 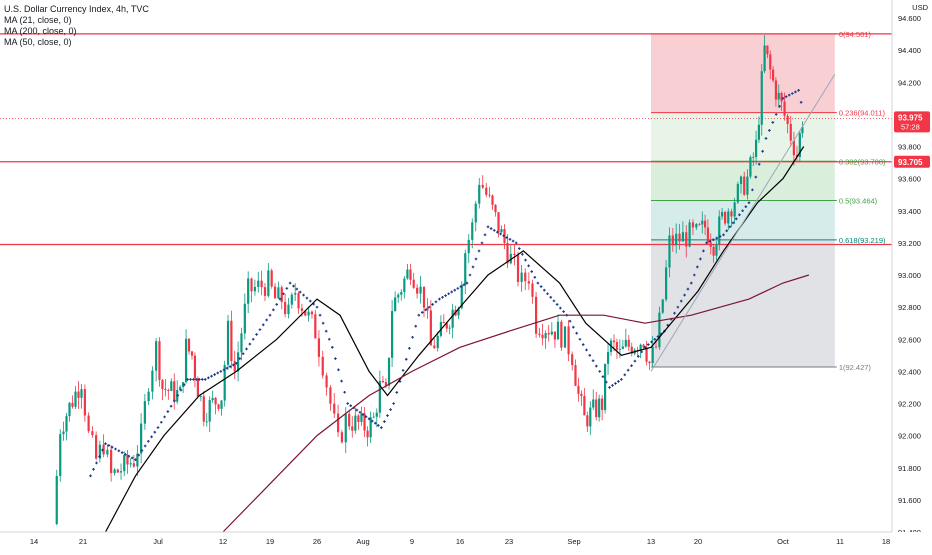 What do you see at coordinates (83, 541) in the screenshot?
I see `time-tick-label: 21` at bounding box center [83, 541].